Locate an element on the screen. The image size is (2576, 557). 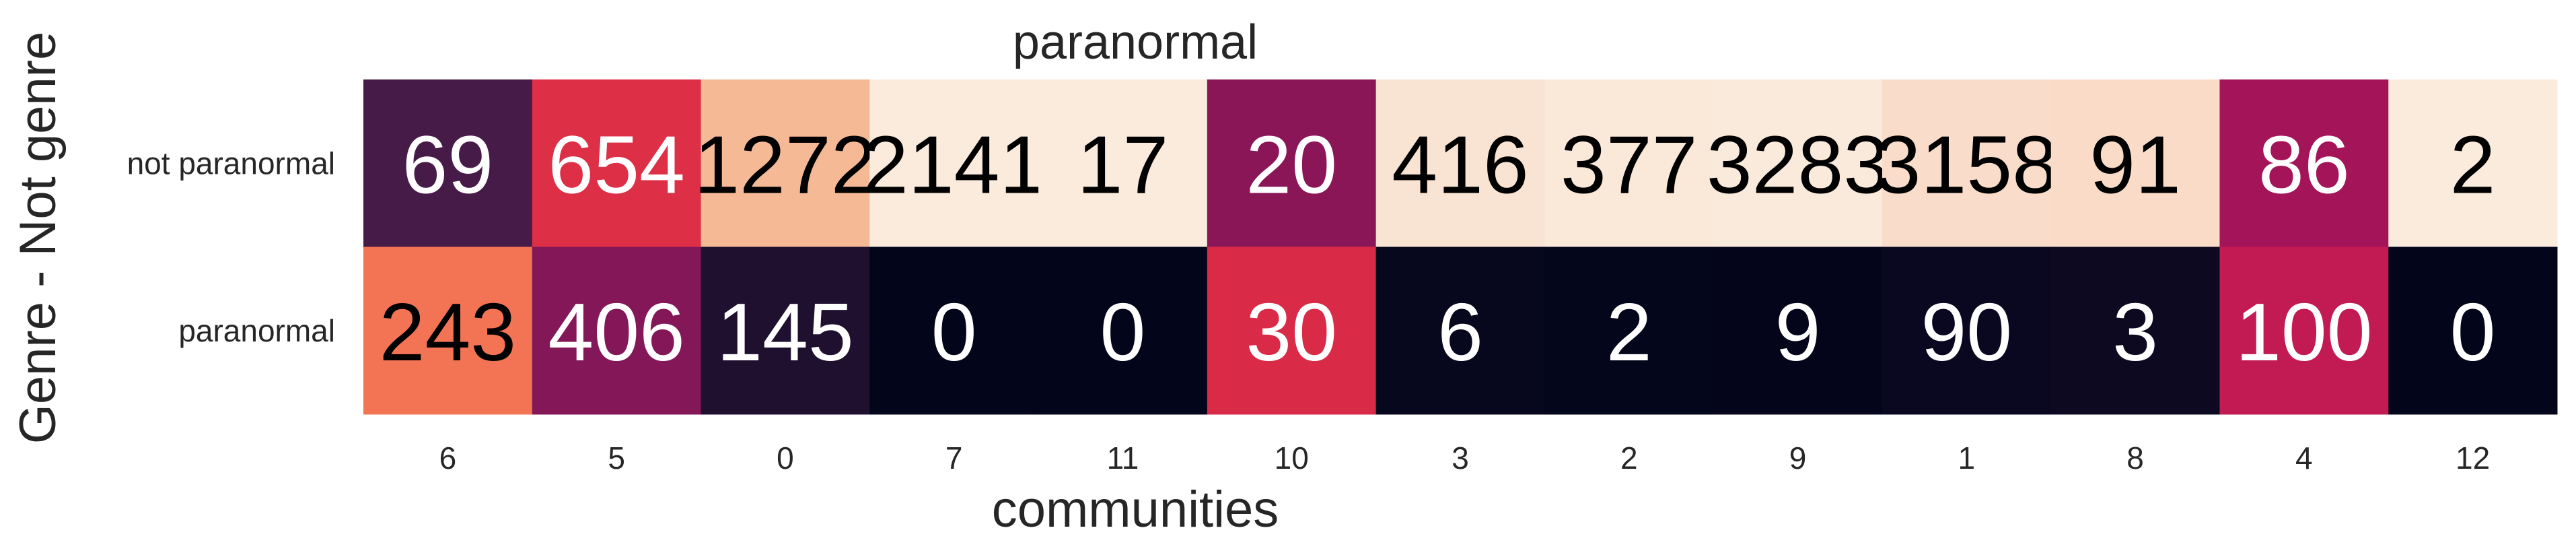
x-tick-label: 12 is located at coordinates (2473, 458).